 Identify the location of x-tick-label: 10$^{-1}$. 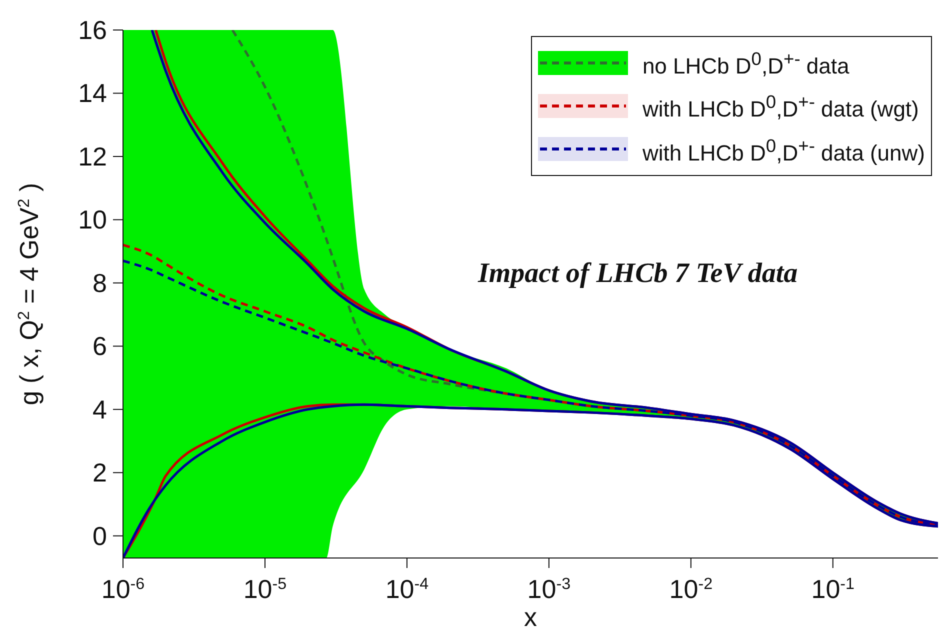
(833, 589).